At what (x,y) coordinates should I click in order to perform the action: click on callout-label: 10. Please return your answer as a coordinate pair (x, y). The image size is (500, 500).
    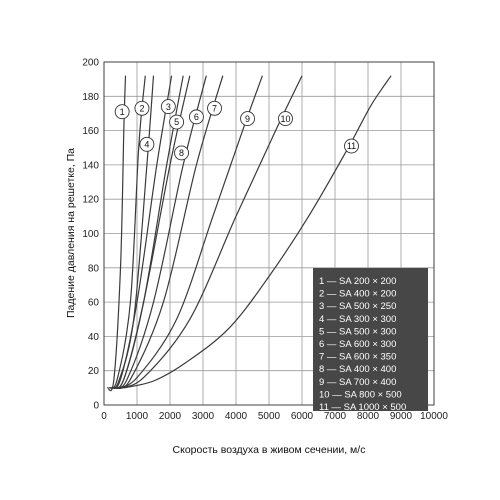
    Looking at the image, I should click on (285, 119).